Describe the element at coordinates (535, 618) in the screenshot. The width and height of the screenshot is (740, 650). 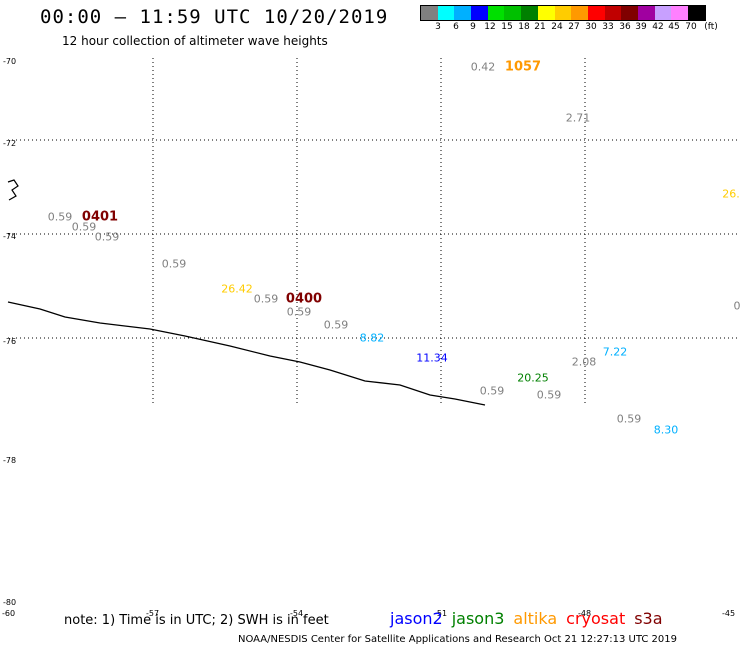
I see `satellite-name: altika` at that location.